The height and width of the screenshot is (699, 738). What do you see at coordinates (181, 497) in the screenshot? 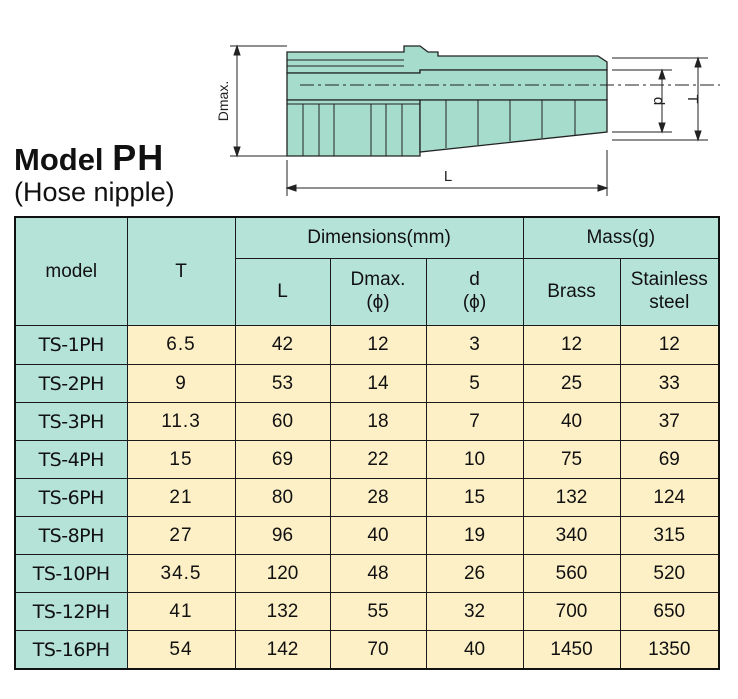
I see `row-t: 21` at bounding box center [181, 497].